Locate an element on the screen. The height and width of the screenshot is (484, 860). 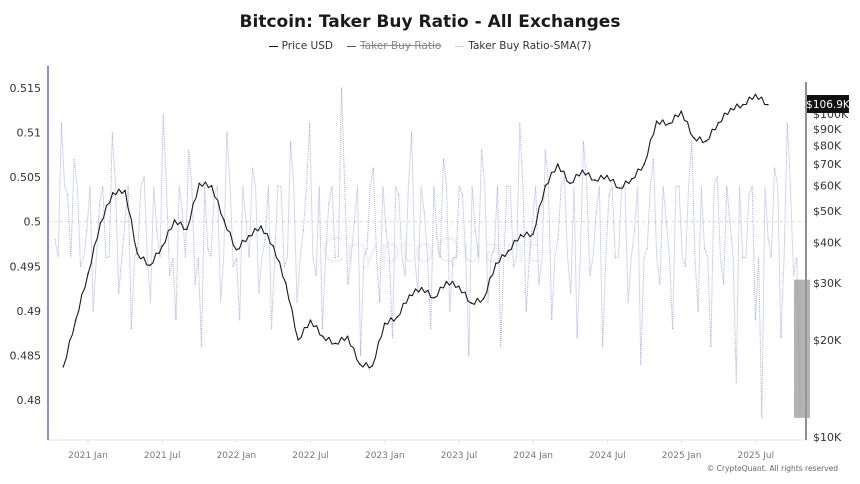
x-axis-tick-label: 2023 Jul is located at coordinates (459, 456).